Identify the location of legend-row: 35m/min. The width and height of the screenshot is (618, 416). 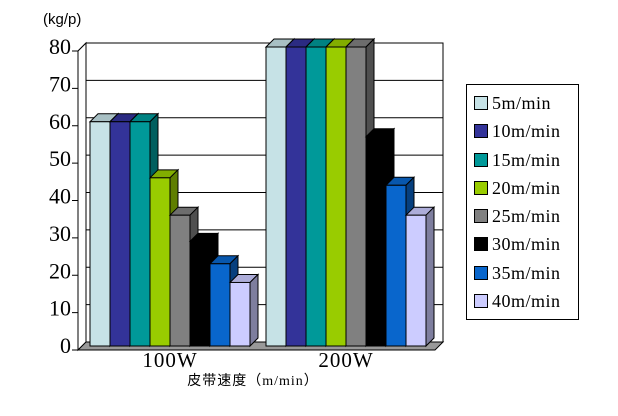
(526, 273).